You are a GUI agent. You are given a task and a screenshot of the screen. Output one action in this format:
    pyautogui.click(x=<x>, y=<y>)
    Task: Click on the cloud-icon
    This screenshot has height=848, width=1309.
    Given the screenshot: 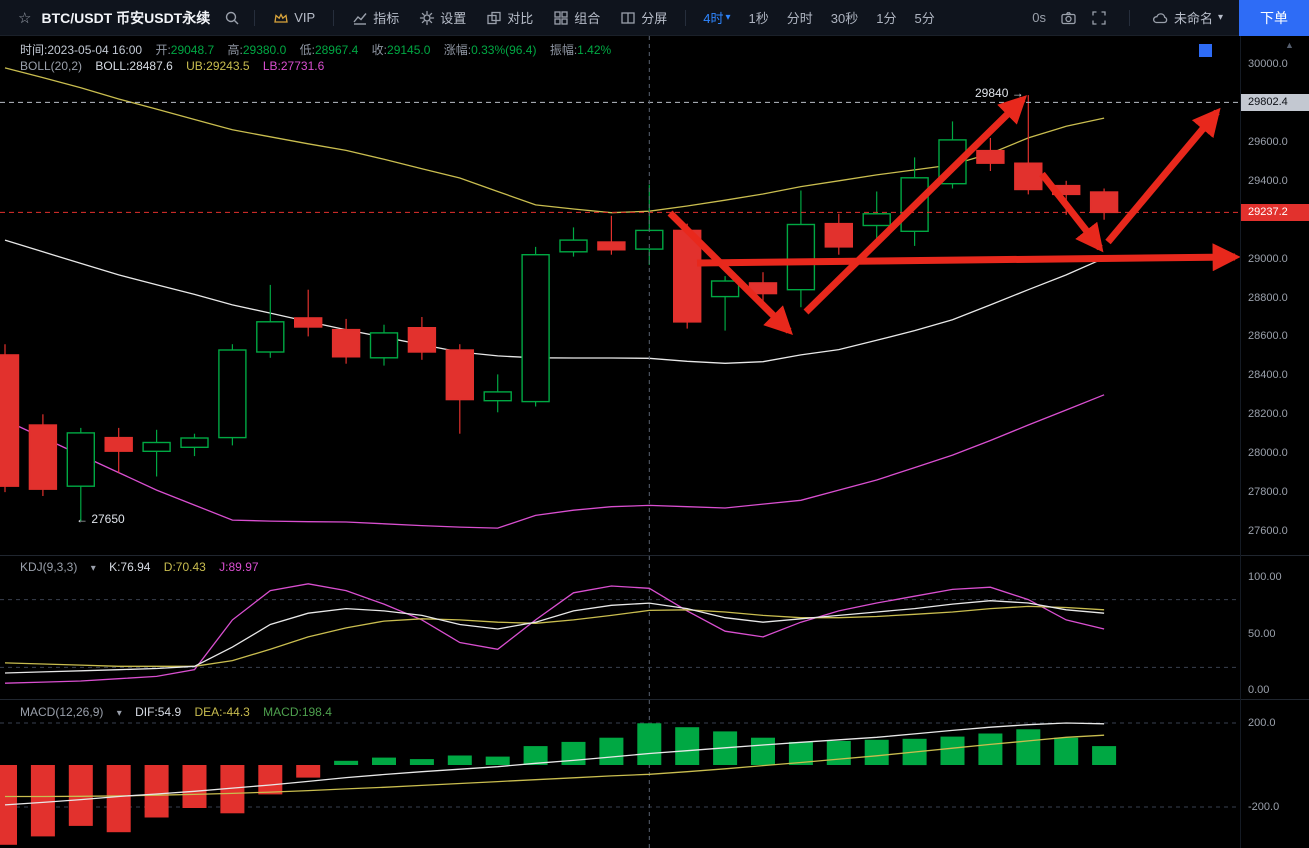 What is the action you would take?
    pyautogui.click(x=1160, y=18)
    